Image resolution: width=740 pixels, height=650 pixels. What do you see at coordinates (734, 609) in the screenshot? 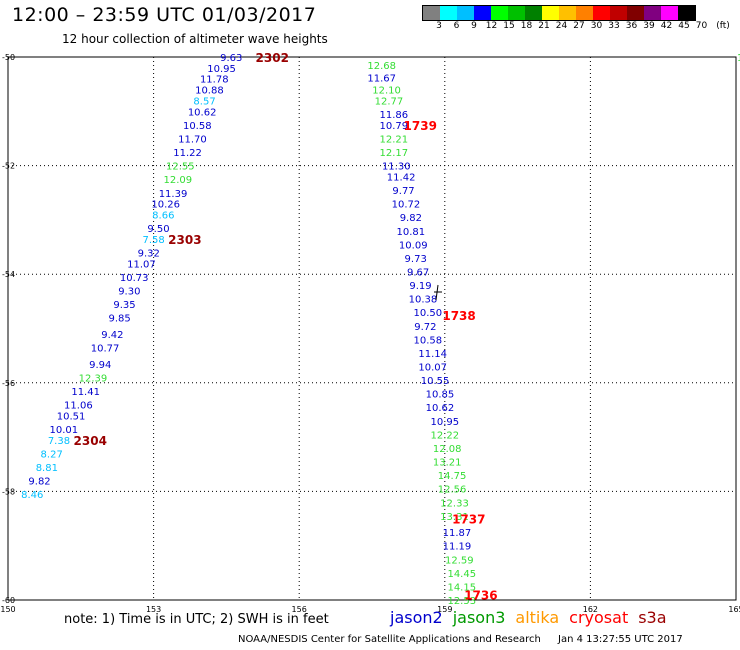
I see `lon-tick-label: 165` at bounding box center [734, 609].